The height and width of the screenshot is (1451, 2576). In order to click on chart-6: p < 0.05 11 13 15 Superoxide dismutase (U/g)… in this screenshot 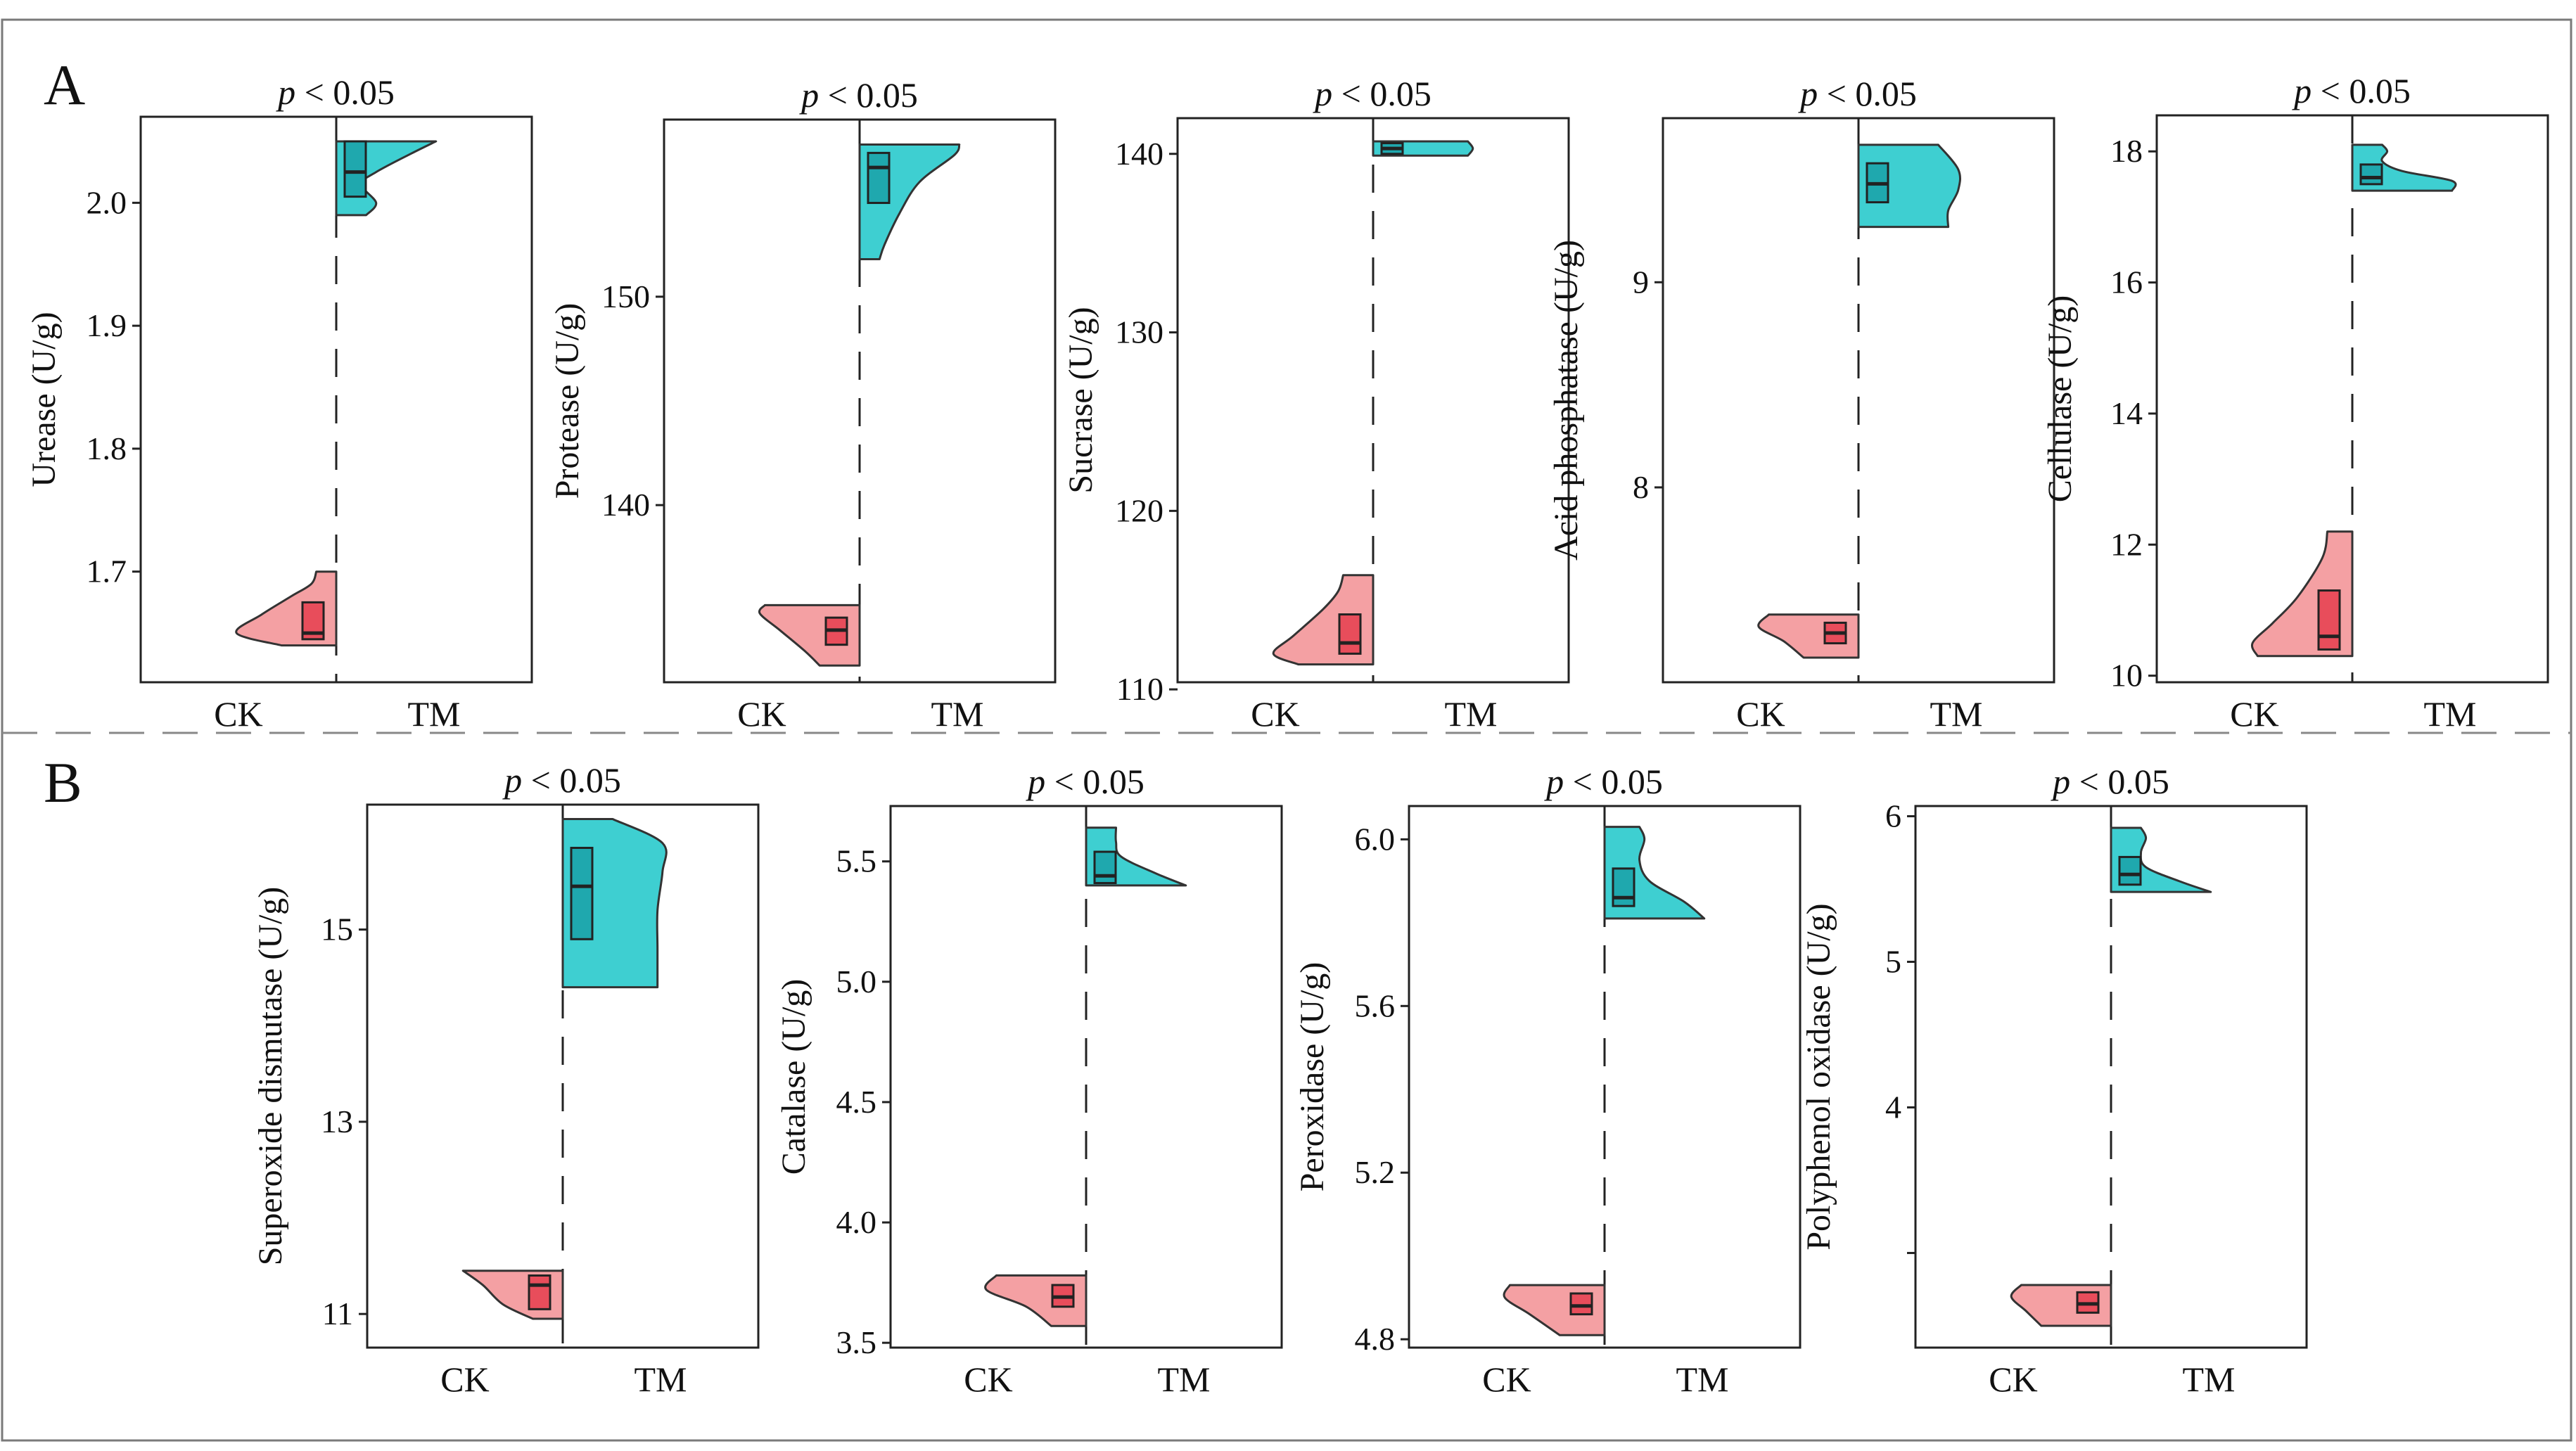, I will do `click(506, 1079)`.